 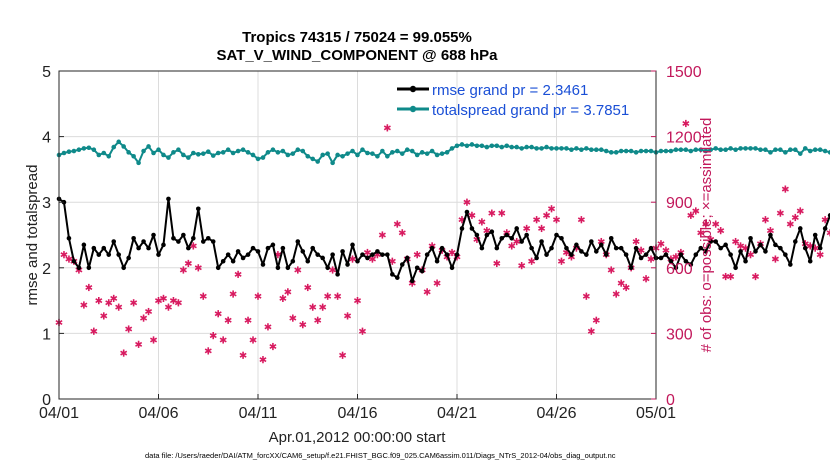 I want to click on y-right-tick-label: 600, so click(x=679, y=269).